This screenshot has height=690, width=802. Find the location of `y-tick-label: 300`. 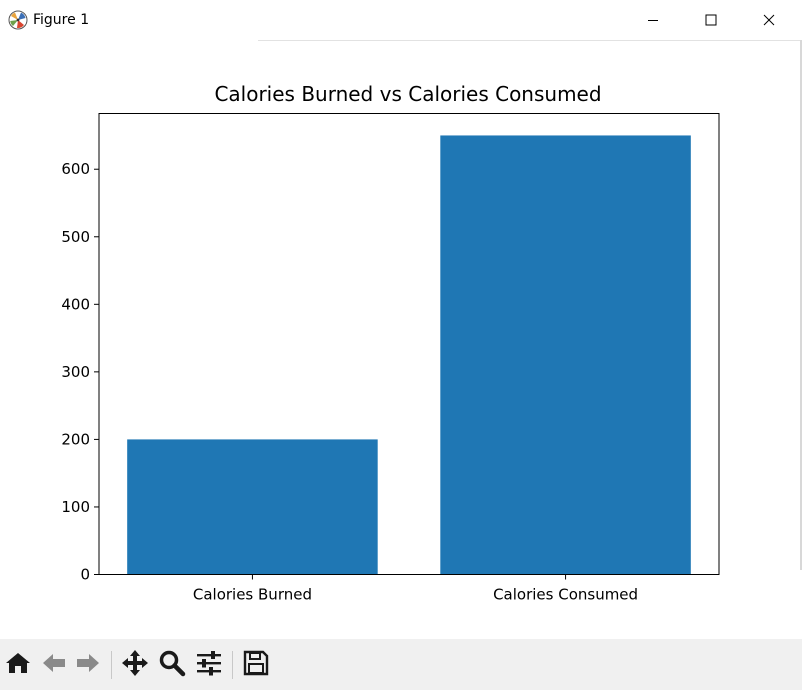

y-tick-label: 300 is located at coordinates (75, 372).